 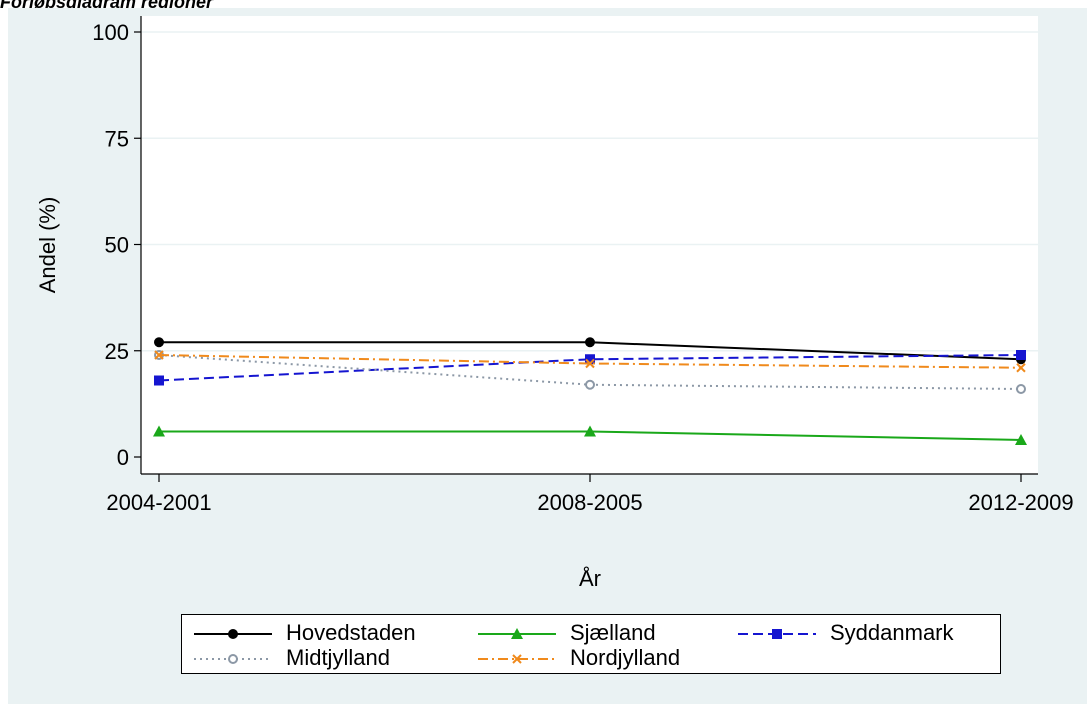 I want to click on series-syddanmark, so click(x=590, y=368).